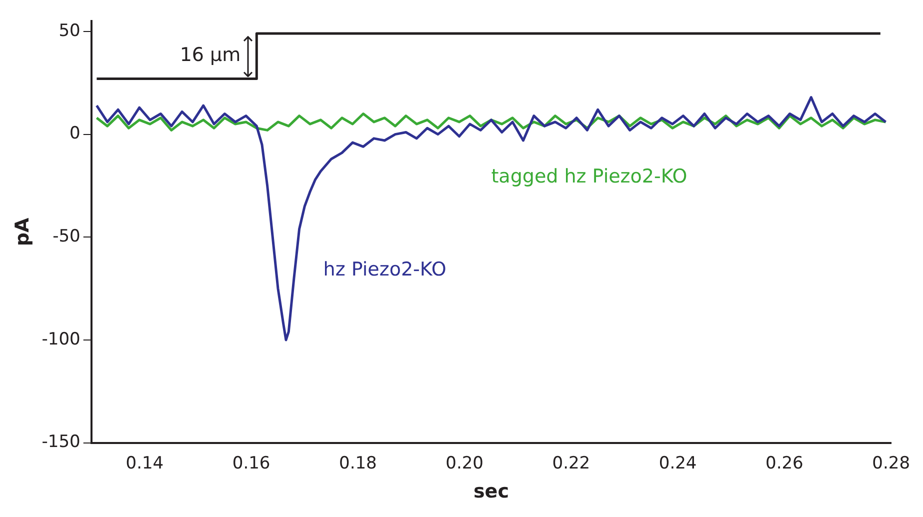  Describe the element at coordinates (571, 463) in the screenshot. I see `x-tick-label: 0.22` at that location.